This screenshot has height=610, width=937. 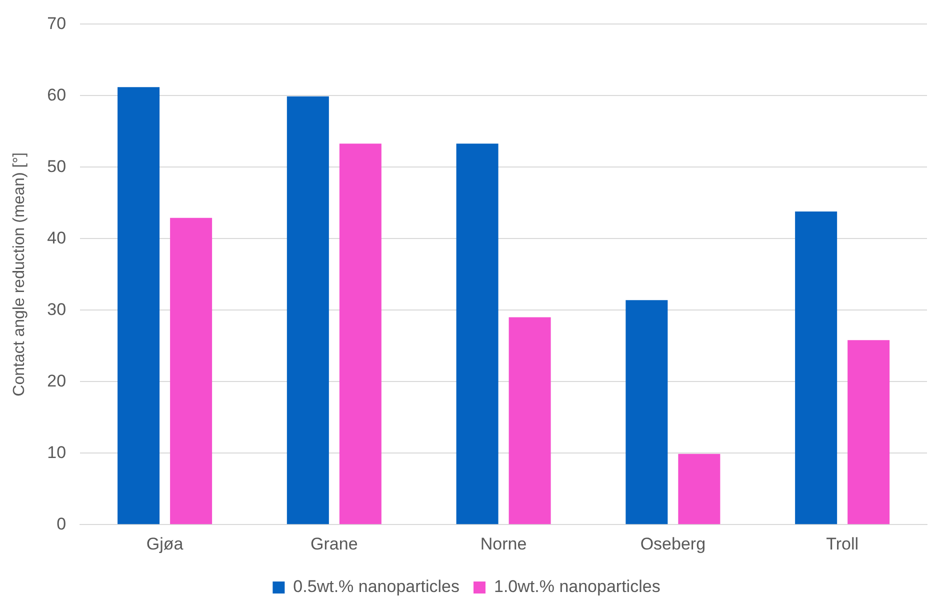 What do you see at coordinates (673, 544) in the screenshot?
I see `x-tick-label: Oseberg` at bounding box center [673, 544].